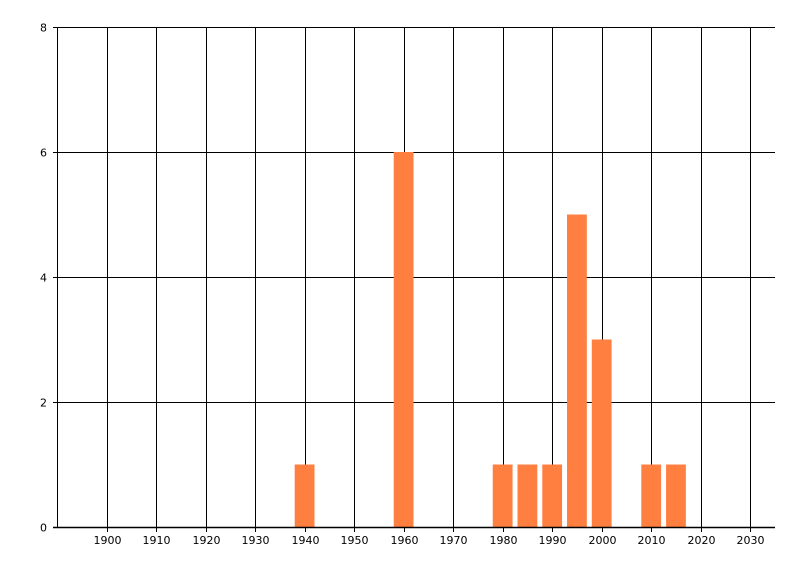  Describe the element at coordinates (702, 540) in the screenshot. I see `x-tick-label: 2020` at that location.